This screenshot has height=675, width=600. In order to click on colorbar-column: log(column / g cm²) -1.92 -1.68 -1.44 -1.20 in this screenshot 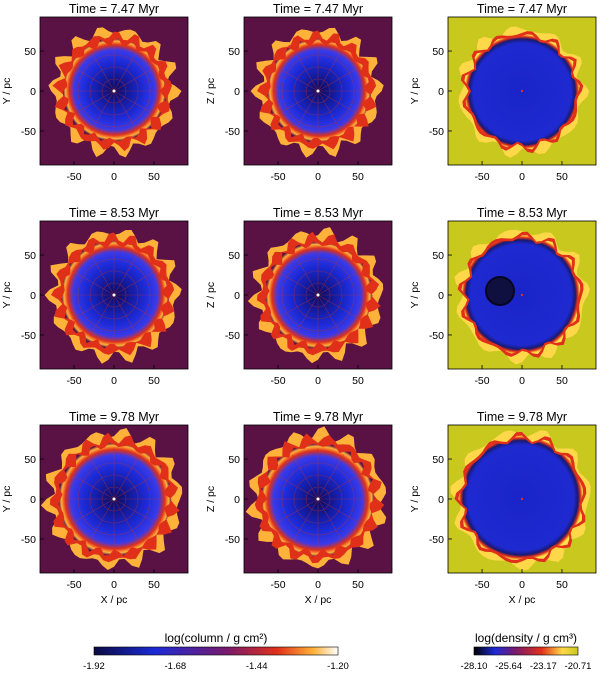, I will do `click(216, 651)`.